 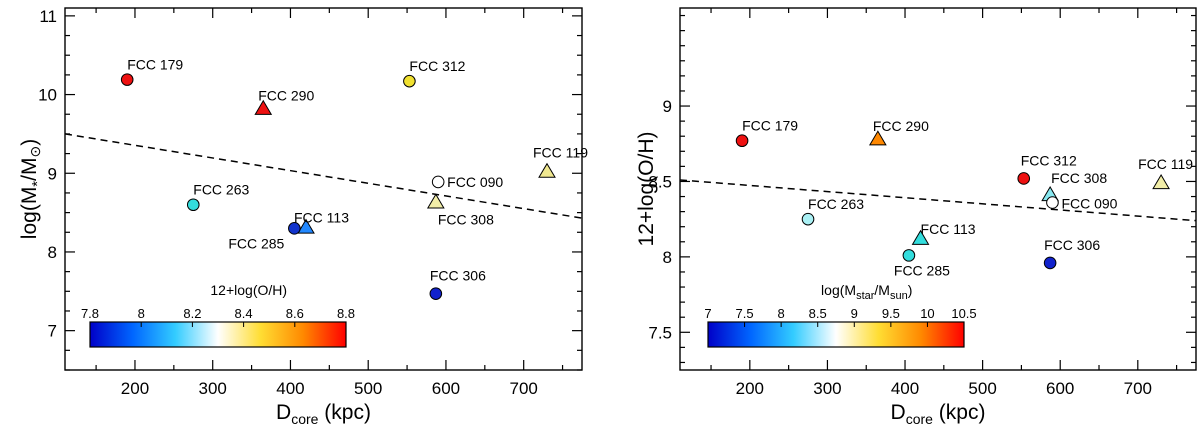 I want to click on colorbar-title: log(Mstar/Msun), so click(x=866, y=292).